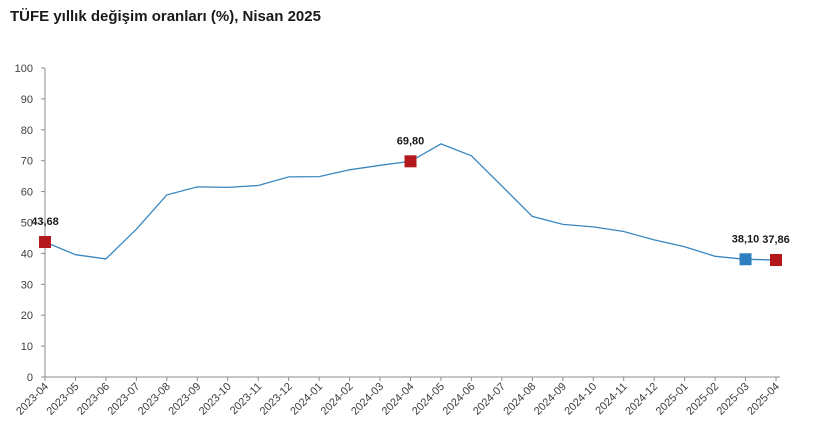  Describe the element at coordinates (306, 399) in the screenshot. I see `x-tick-label: 2024-01` at that location.